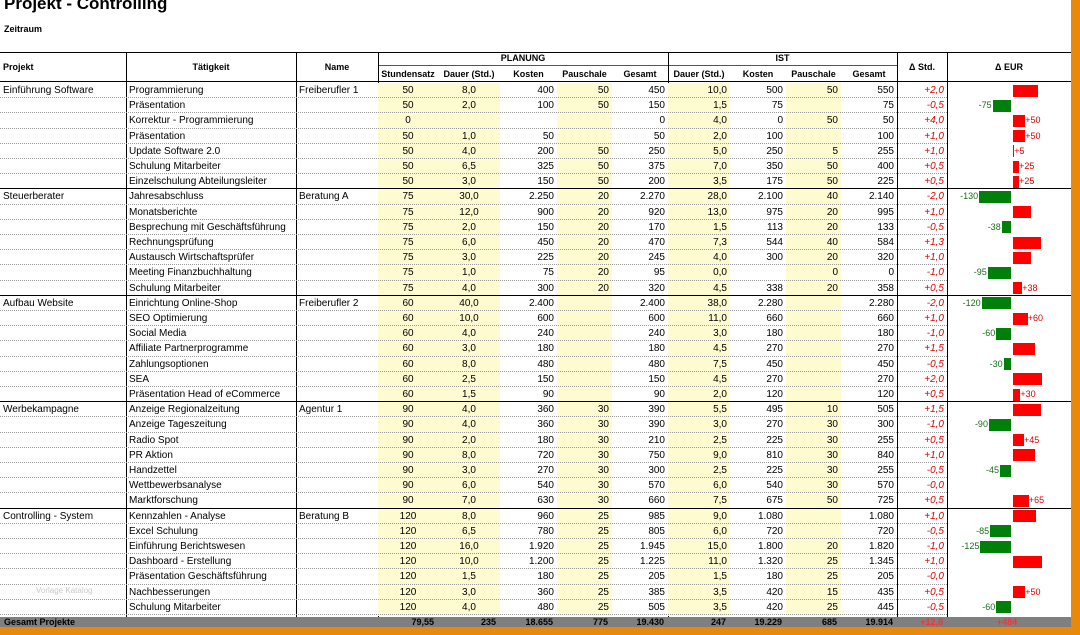  Describe the element at coordinates (699, 486) in the screenshot. I see `cell-i-dauer: 6,0` at that location.